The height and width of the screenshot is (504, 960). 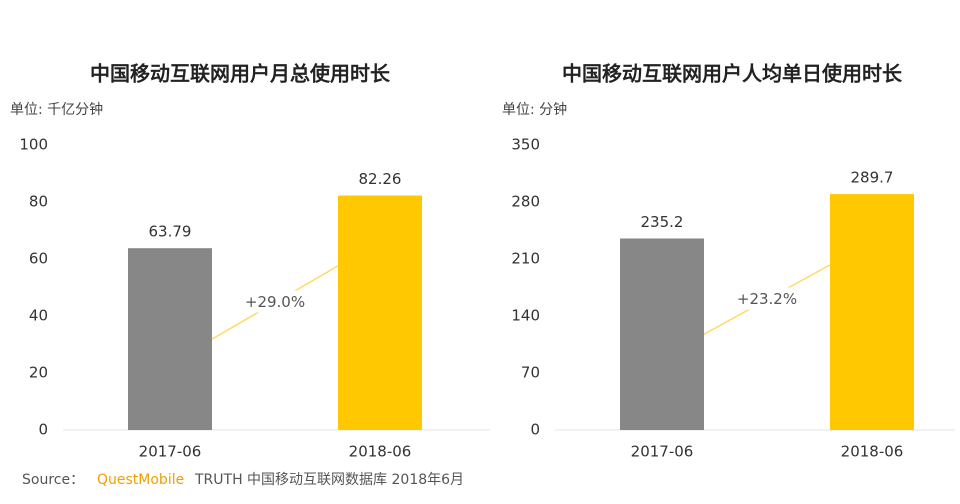 What do you see at coordinates (240, 74) in the screenshot?
I see `chart-title: 中国移动互联网用户月总使用时长` at bounding box center [240, 74].